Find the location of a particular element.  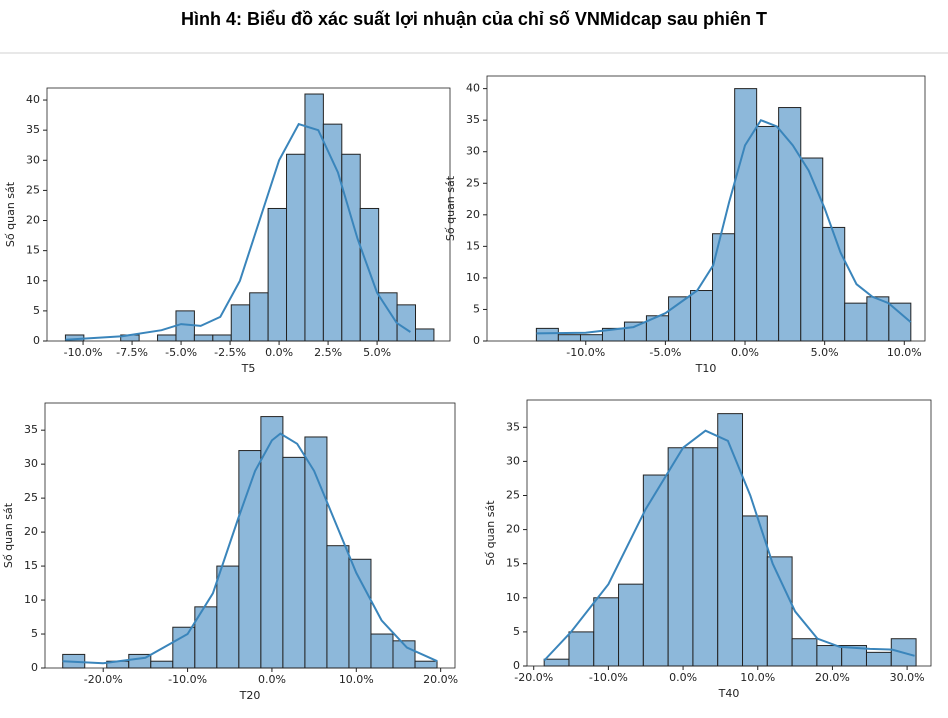

x-axis-label: T10 is located at coordinates (706, 368).